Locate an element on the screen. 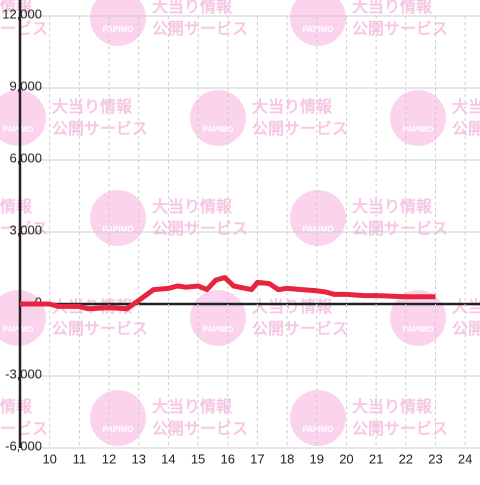  y-tick-label: 3,000 is located at coordinates (25, 229).